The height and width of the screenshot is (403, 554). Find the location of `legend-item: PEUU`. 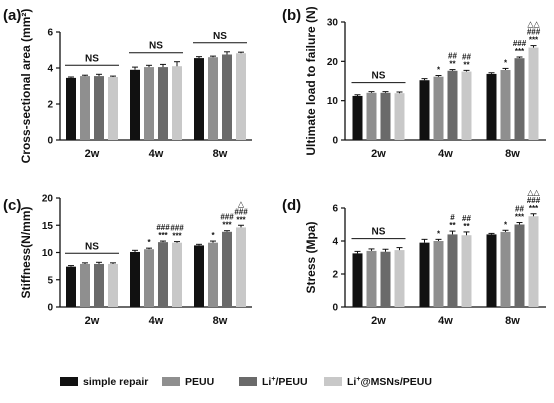

legend-item: PEUU is located at coordinates (188, 382).